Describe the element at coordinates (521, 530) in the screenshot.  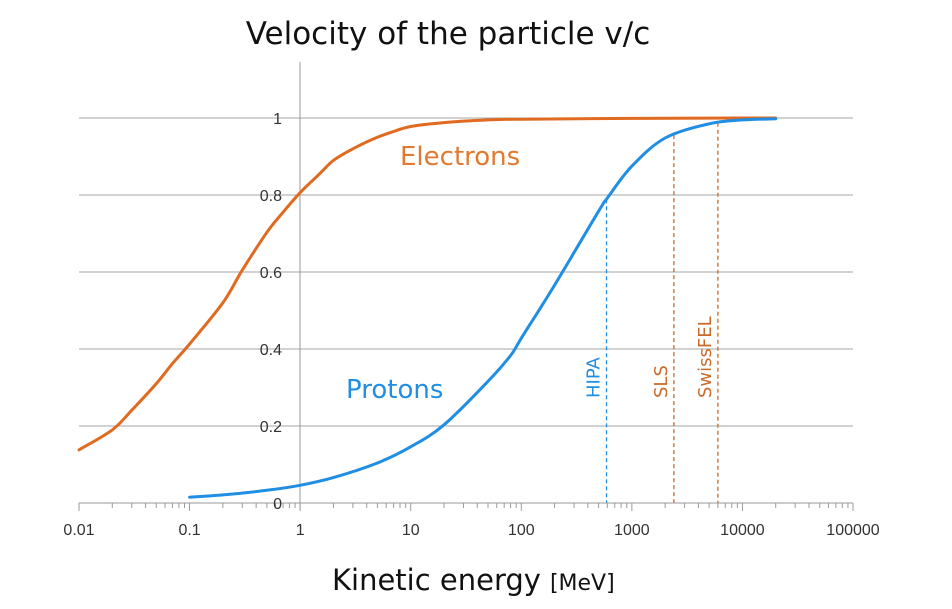
I see `x-tick-label: 100` at that location.